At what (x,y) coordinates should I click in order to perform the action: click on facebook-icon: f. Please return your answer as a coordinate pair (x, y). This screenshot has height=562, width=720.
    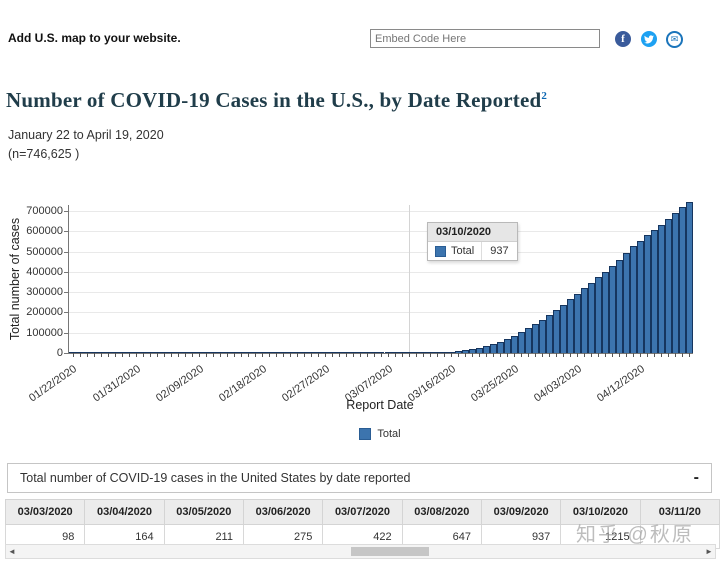
    Looking at the image, I should click on (623, 39).